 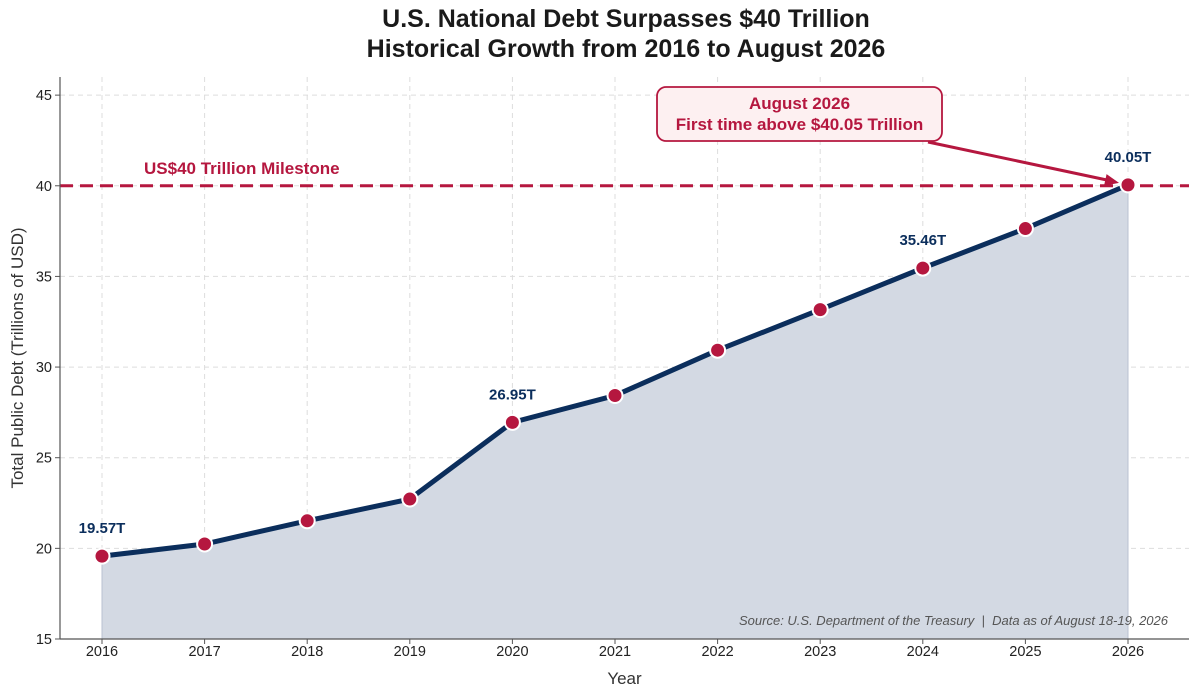 What do you see at coordinates (799, 103) in the screenshot?
I see `annotation-line-1: August 2026` at bounding box center [799, 103].